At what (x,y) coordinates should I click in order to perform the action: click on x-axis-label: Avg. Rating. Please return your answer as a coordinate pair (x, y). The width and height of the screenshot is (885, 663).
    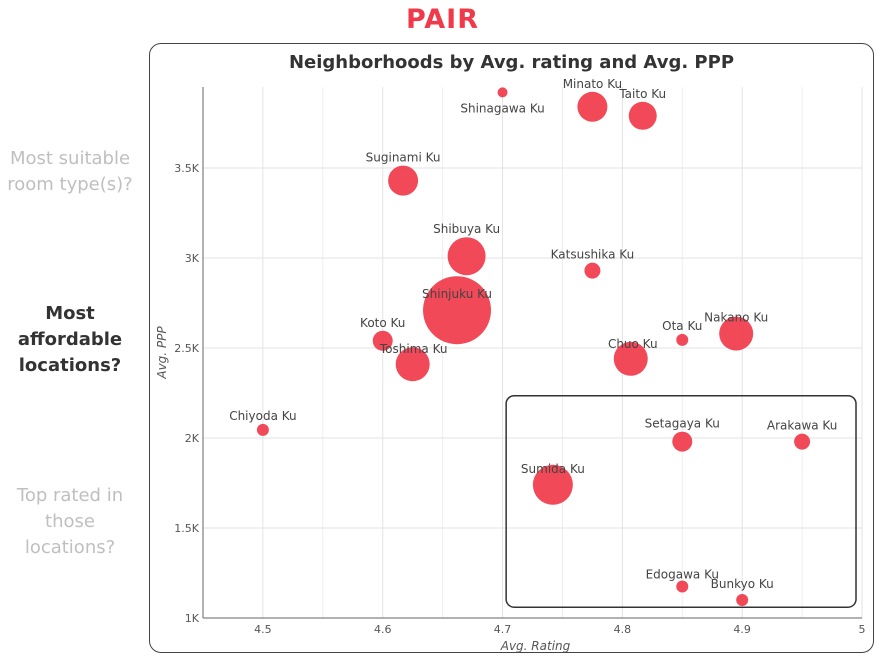
    Looking at the image, I should click on (535, 646).